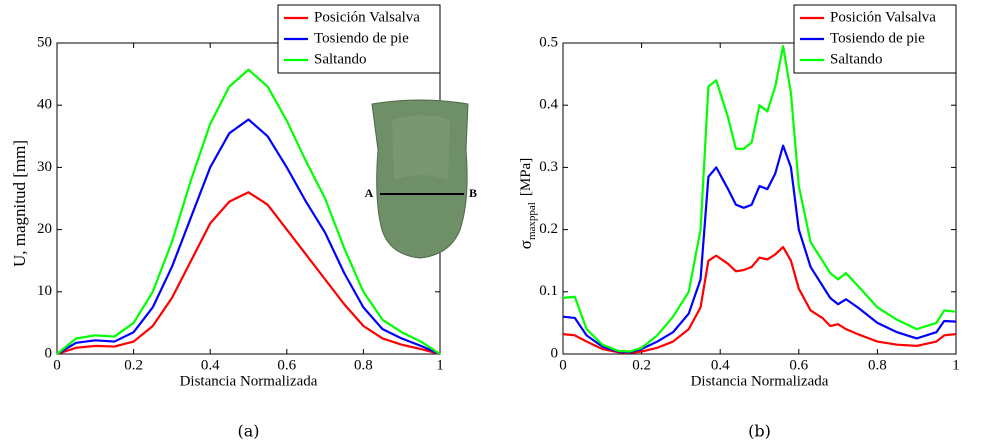 The image size is (988, 444). Describe the element at coordinates (548, 42) in the screenshot. I see `y-tick-label: 0.5` at that location.